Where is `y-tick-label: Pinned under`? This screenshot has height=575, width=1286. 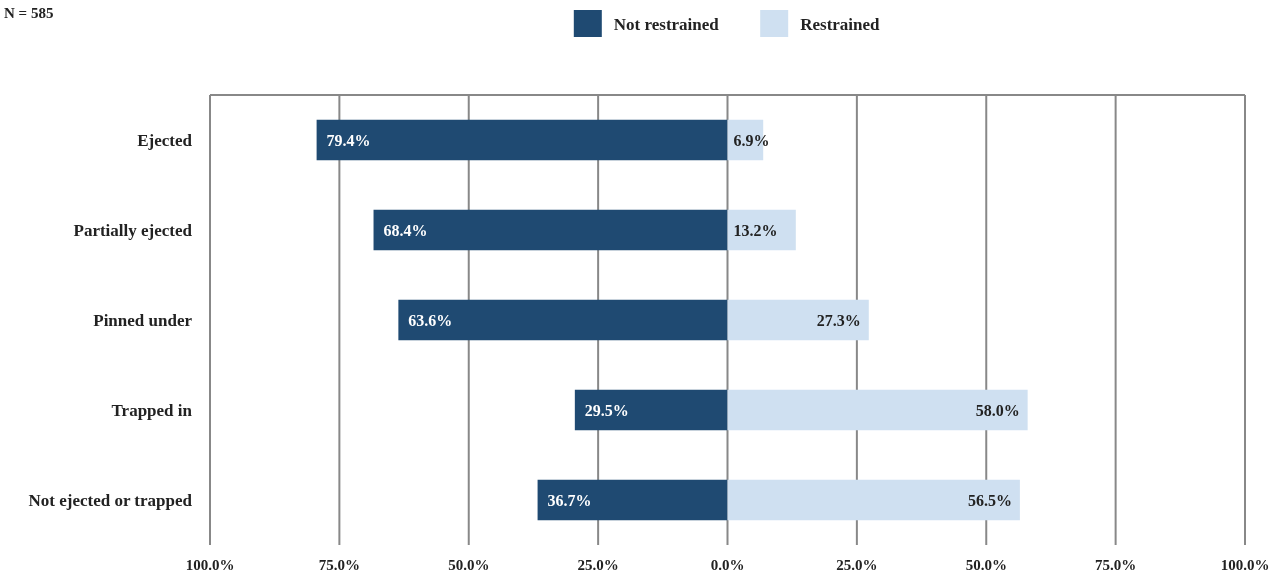 y-tick-label: Pinned under is located at coordinates (143, 320).